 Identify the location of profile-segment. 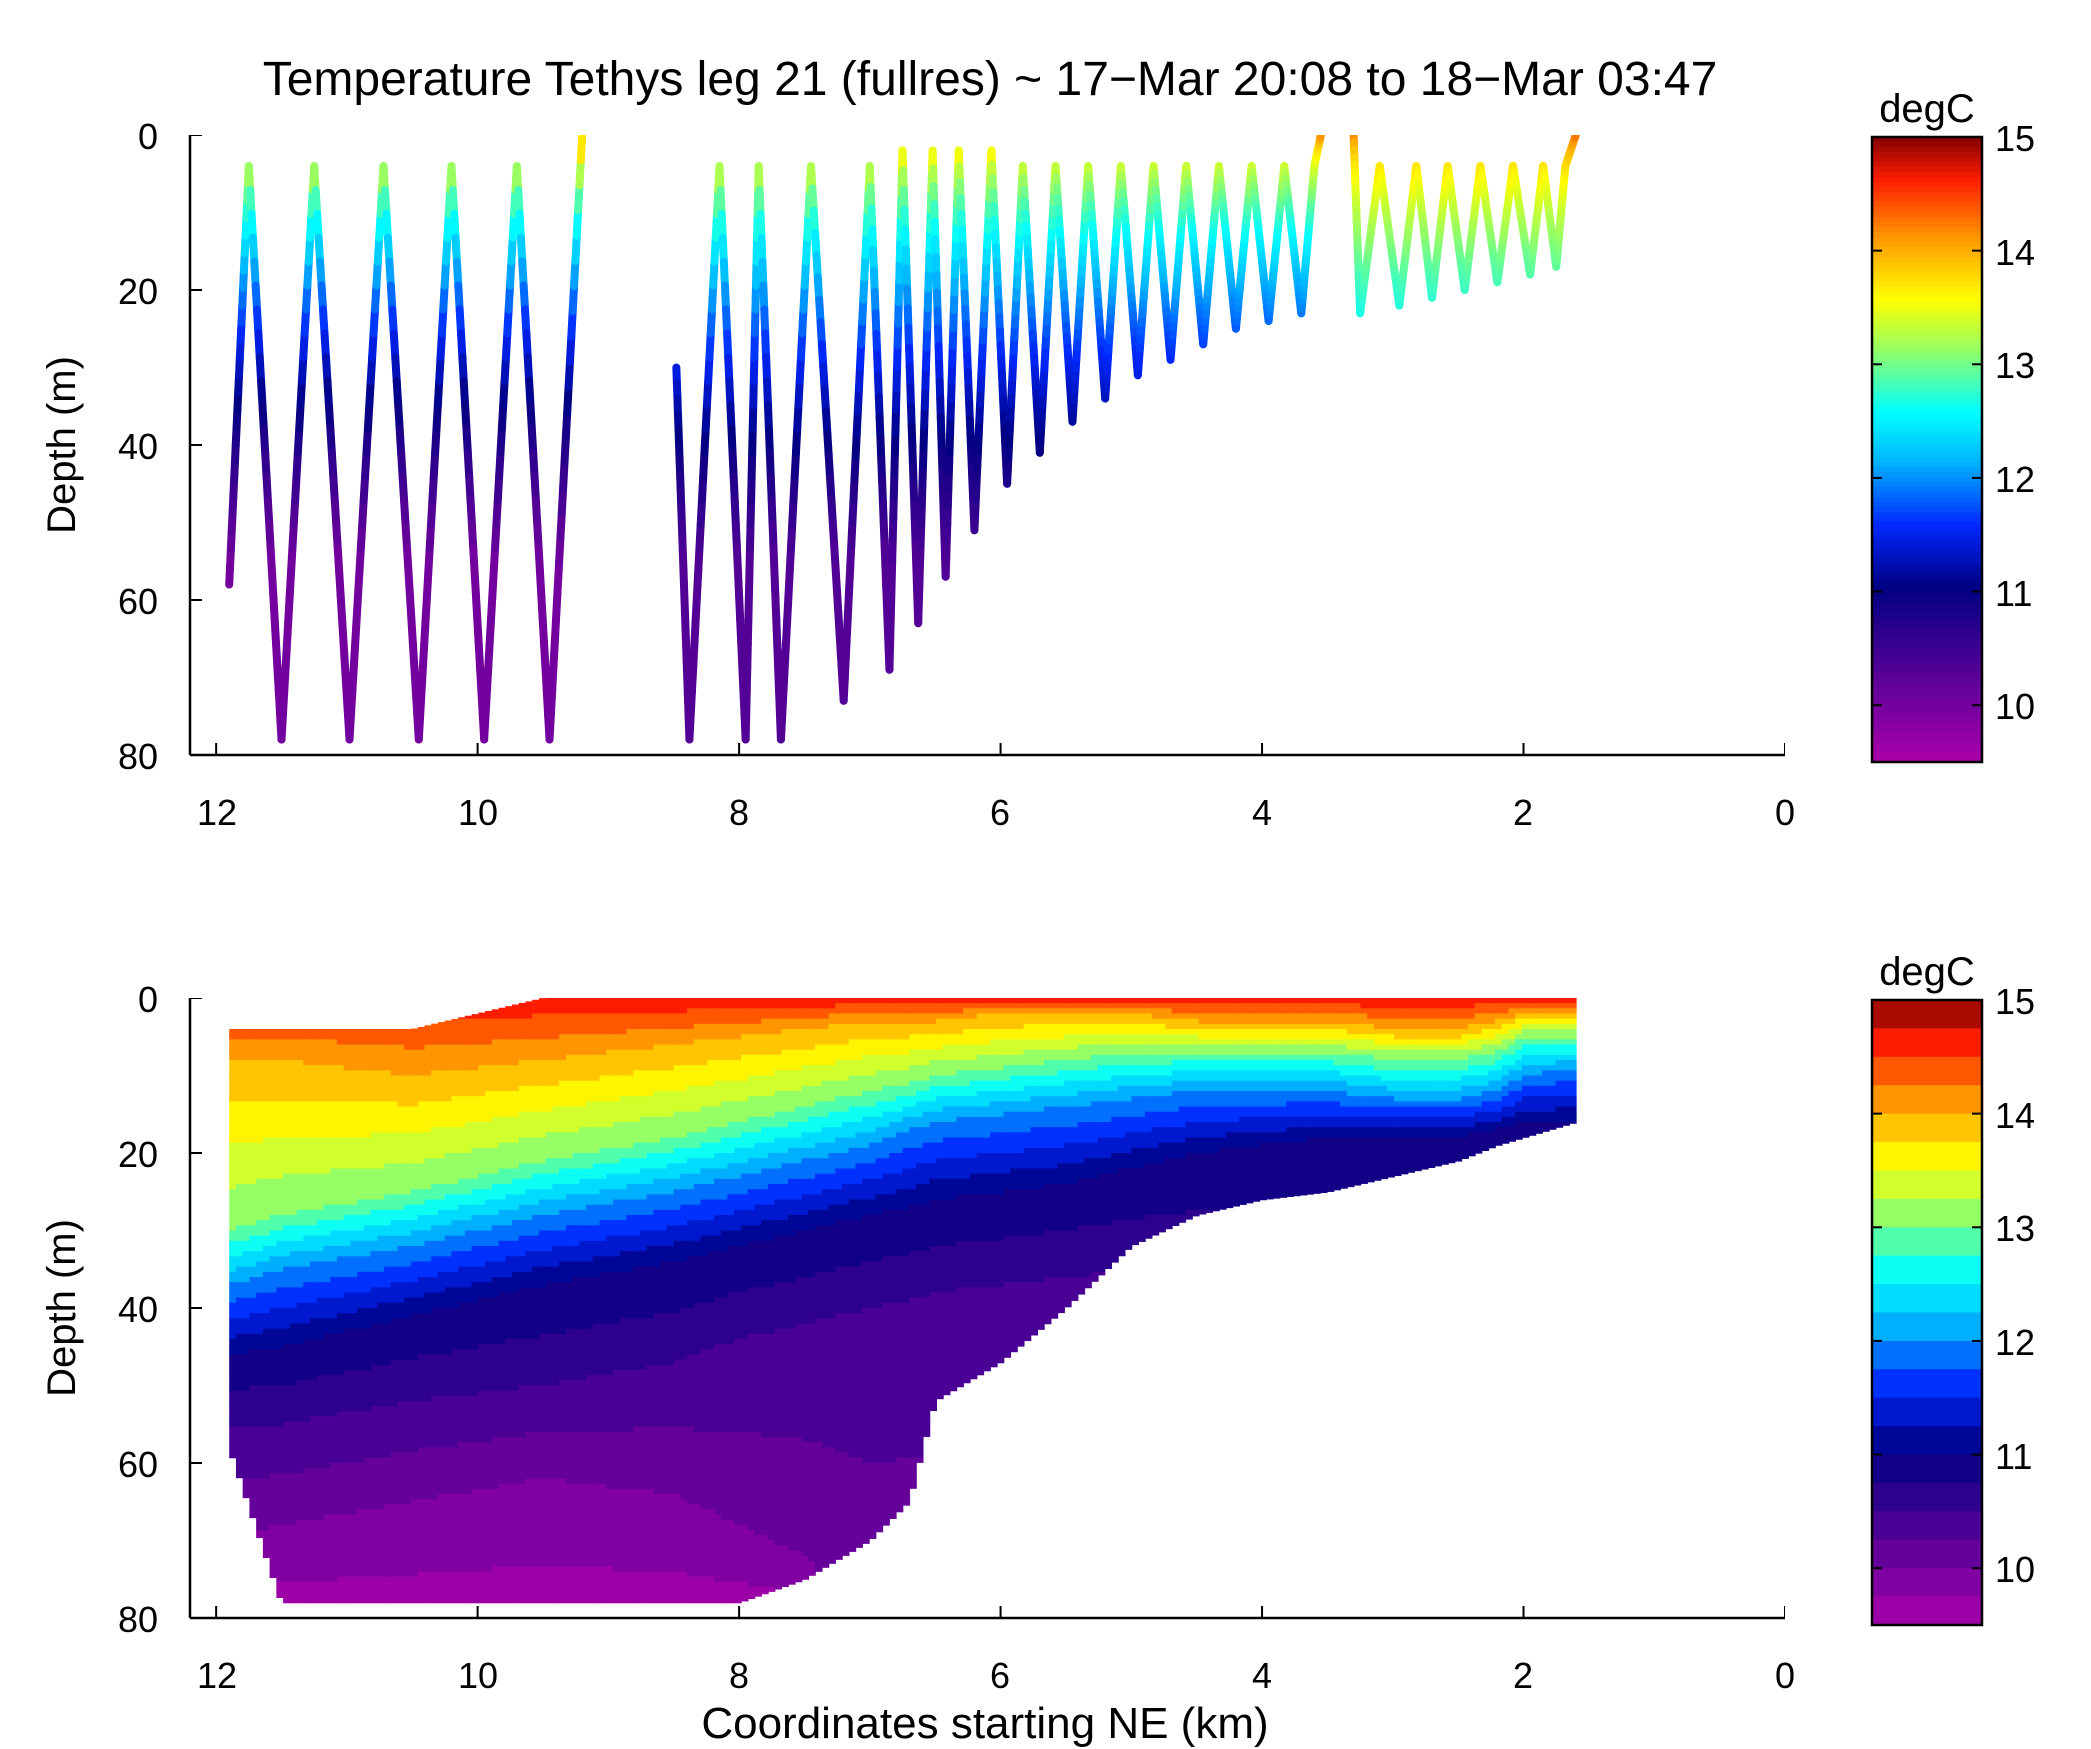
(554, 651).